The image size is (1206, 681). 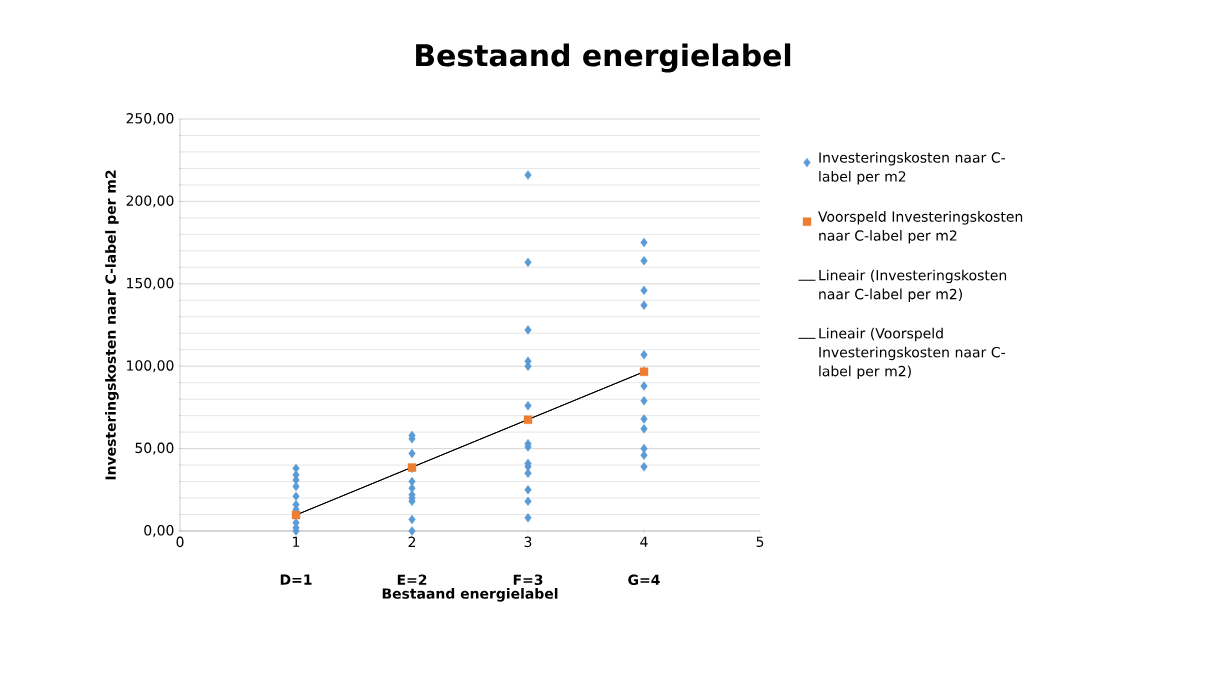 What do you see at coordinates (112, 325) in the screenshot?
I see `y-axis-title: Investeringskosten naar C-label per m2` at bounding box center [112, 325].